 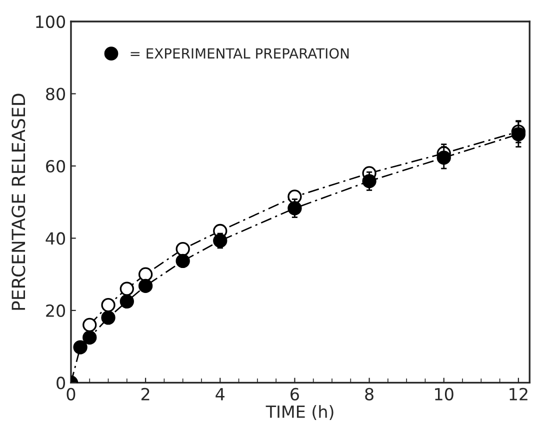 I want to click on y-tick-label: 100, so click(x=51, y=21).